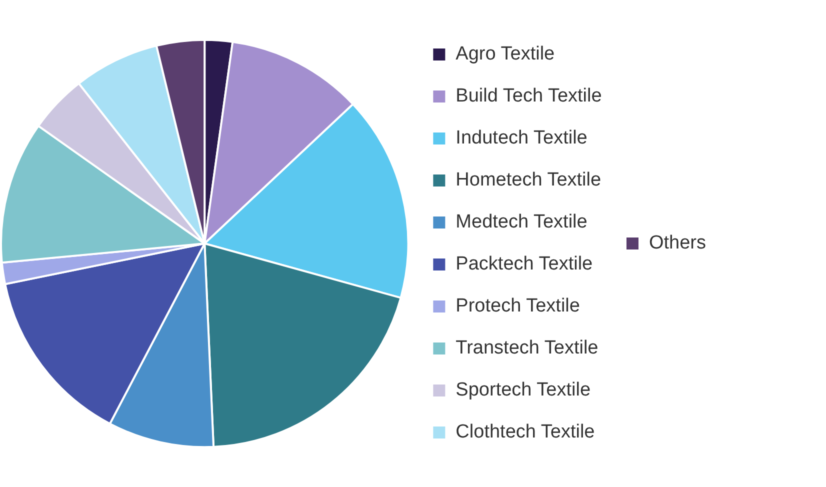  Describe the element at coordinates (523, 390) in the screenshot. I see `legend-label: Sportech Textile` at that location.